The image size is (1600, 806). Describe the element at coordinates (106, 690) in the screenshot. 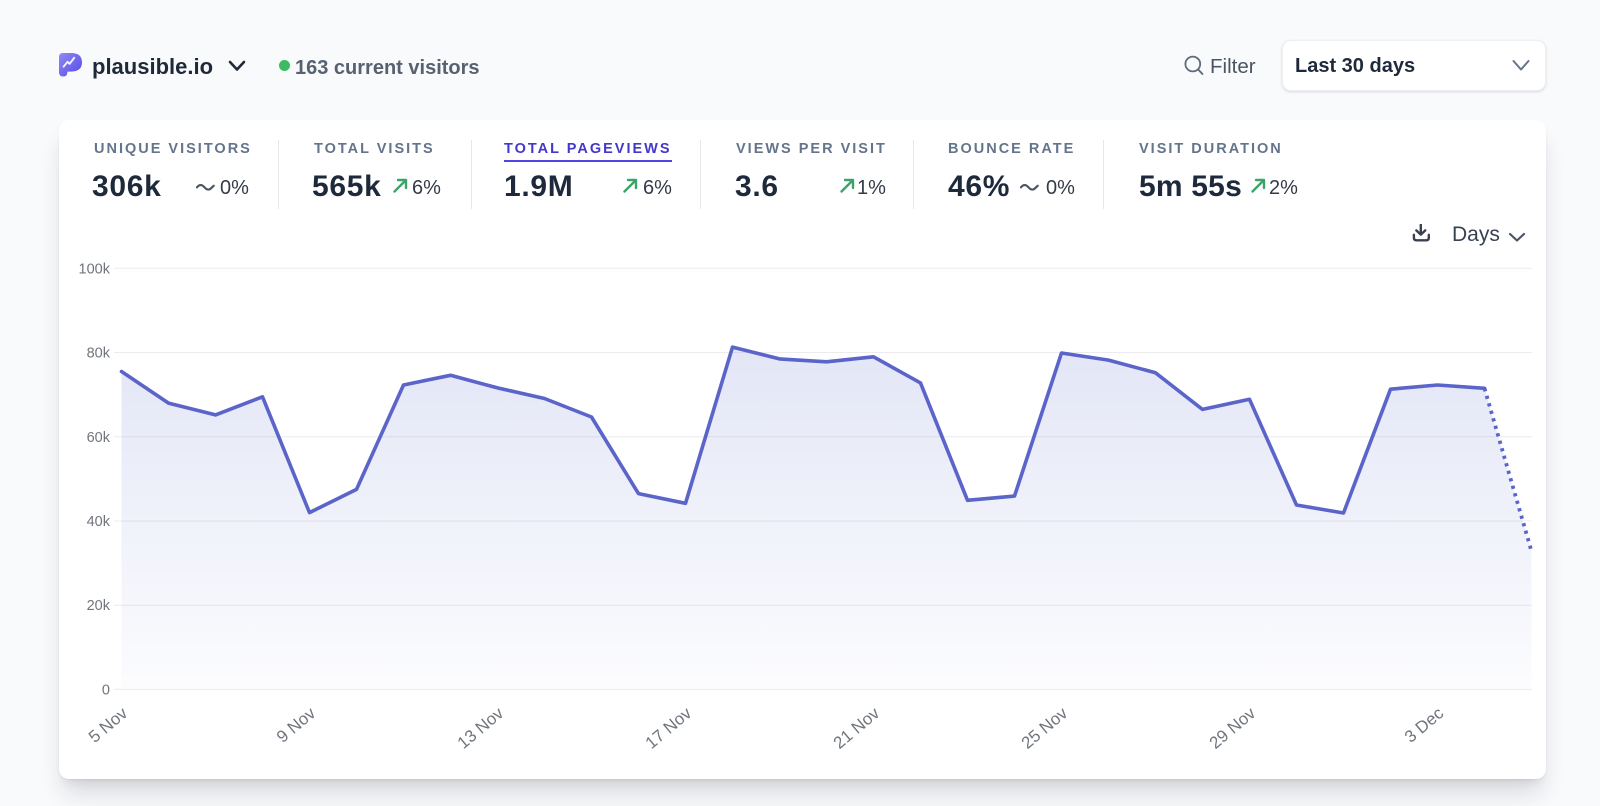

I see `svg-text: 0` at that location.